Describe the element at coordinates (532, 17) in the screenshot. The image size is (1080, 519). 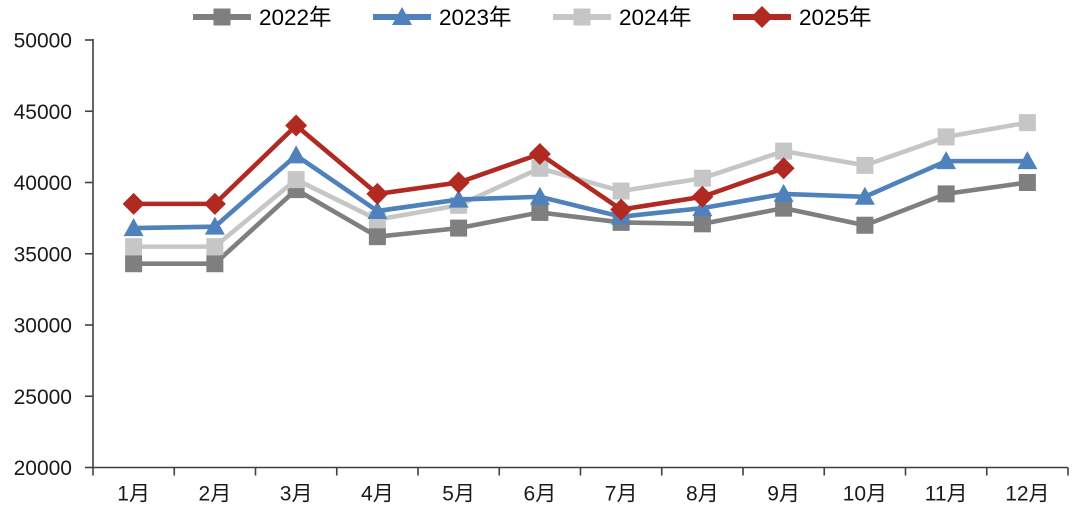
I see `legend: 2022年 2023年 2024年 2025年` at that location.